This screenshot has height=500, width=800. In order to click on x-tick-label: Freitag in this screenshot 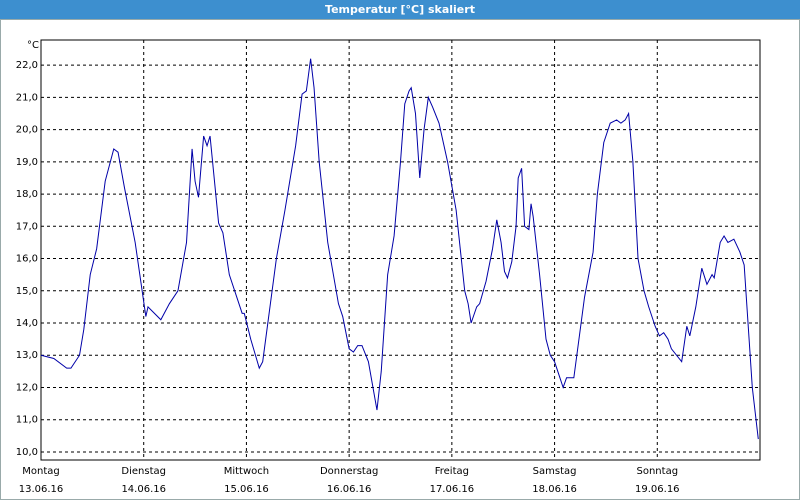, I will do `click(452, 471)`.